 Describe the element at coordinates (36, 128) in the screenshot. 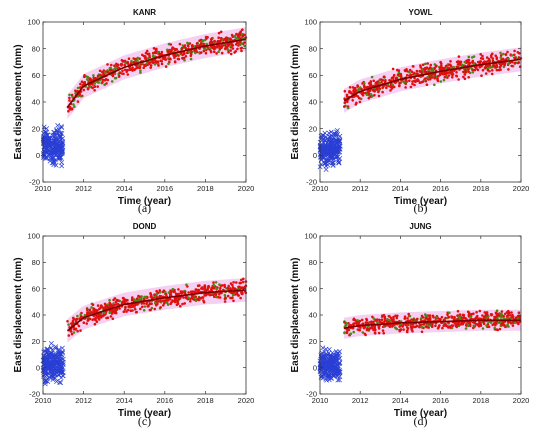

I see `y-tick-label: 20` at that location.